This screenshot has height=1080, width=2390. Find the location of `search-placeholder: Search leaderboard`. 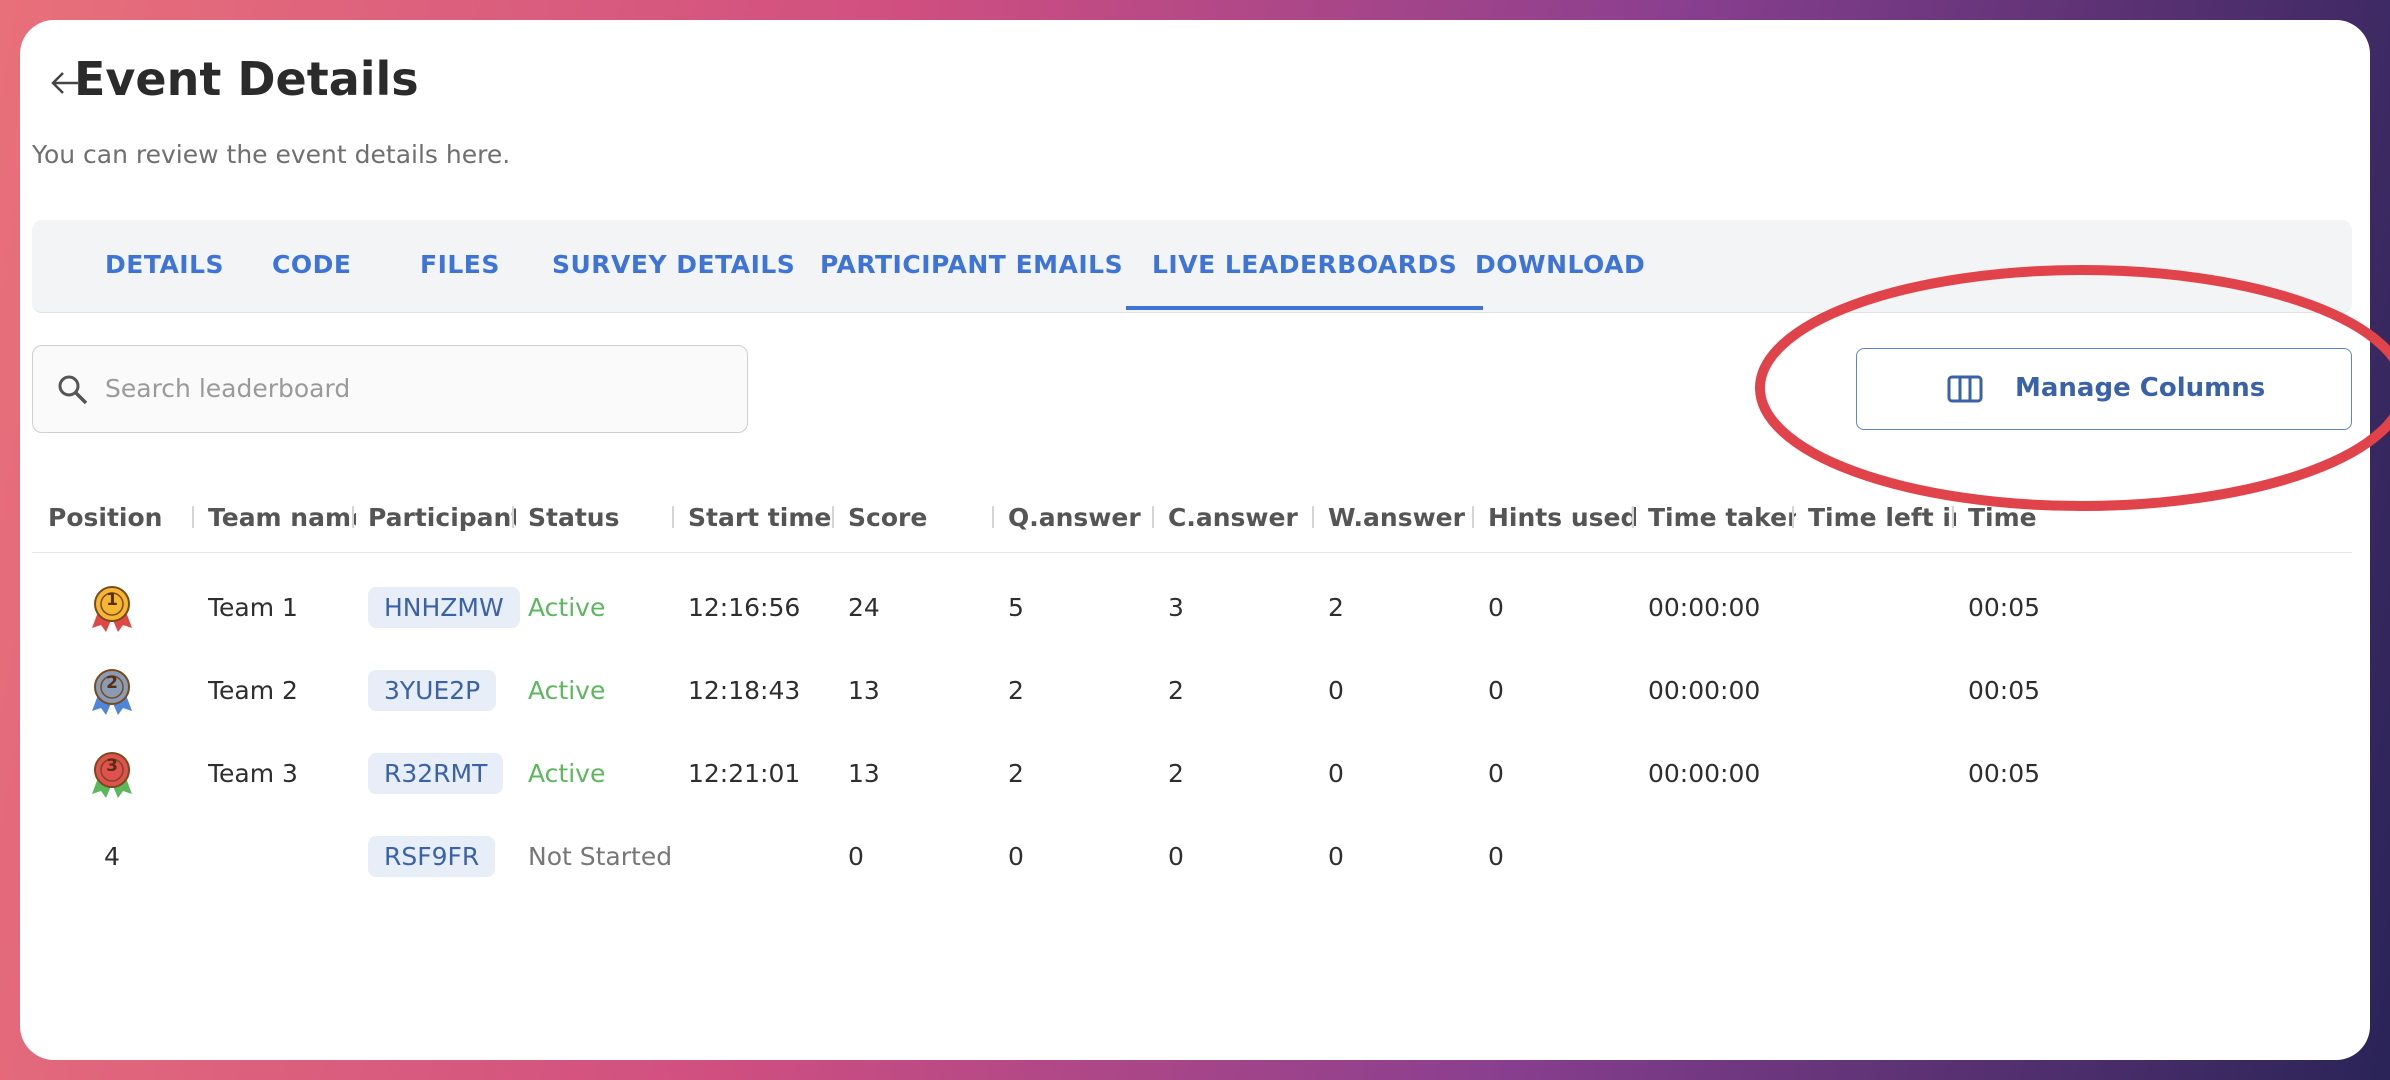

search-placeholder: Search leaderboard is located at coordinates (228, 388).